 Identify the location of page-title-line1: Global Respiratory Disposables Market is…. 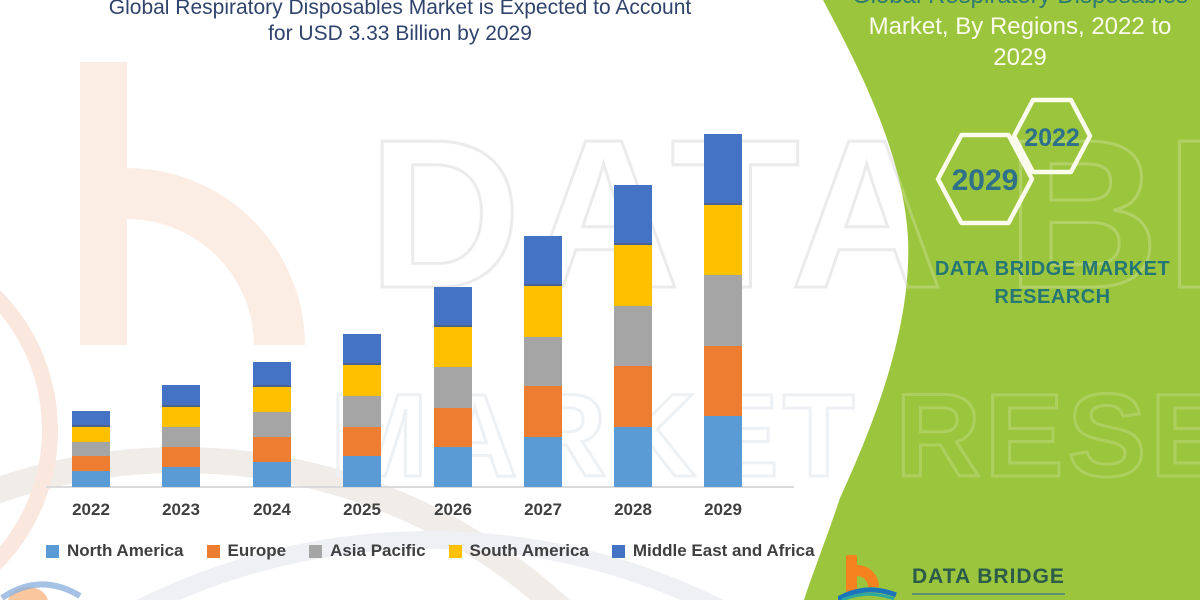
(400, 9).